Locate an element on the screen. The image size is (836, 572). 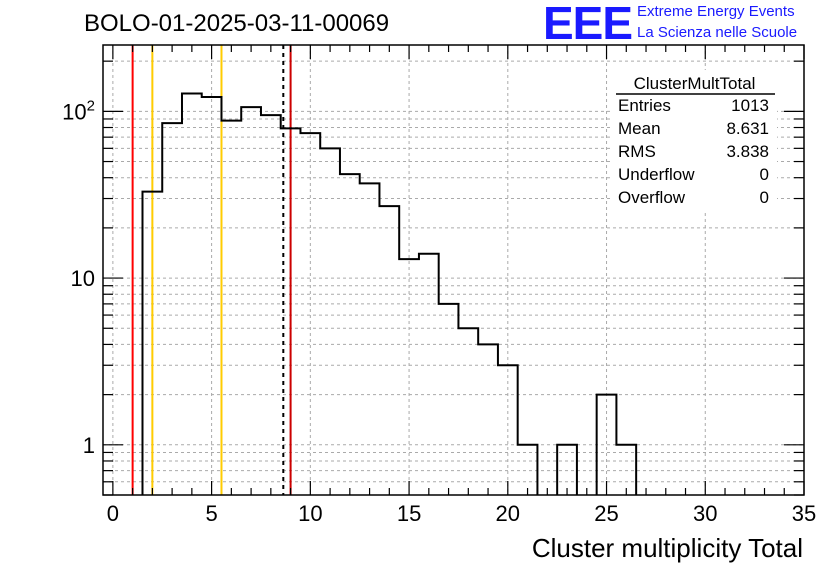
x-tick-label: 30 is located at coordinates (705, 513).